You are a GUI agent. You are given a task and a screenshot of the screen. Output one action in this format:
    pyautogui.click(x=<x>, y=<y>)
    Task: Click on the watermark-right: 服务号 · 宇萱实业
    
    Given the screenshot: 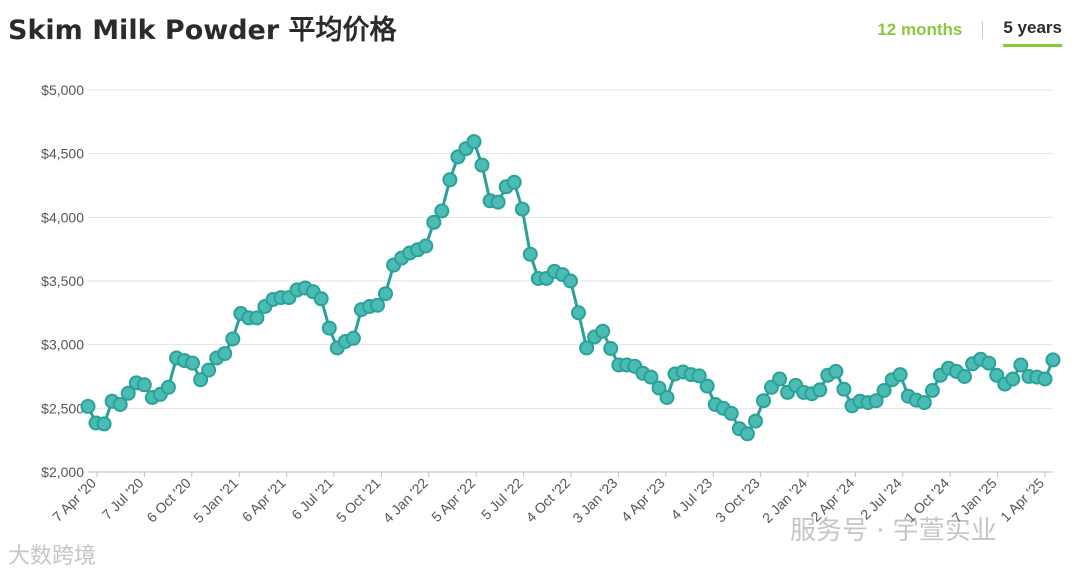 What is the action you would take?
    pyautogui.click(x=893, y=531)
    